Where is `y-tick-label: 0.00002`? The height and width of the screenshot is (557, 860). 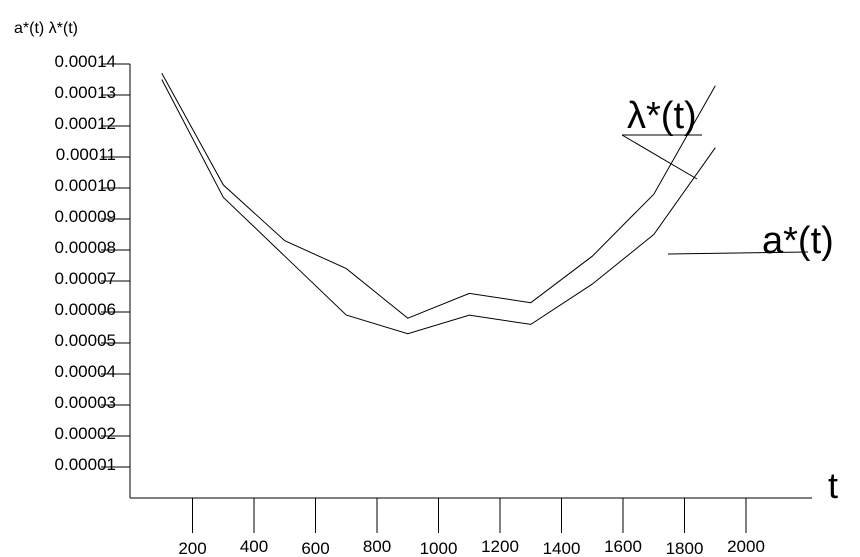 y-tick-label: 0.00002 is located at coordinates (85, 433).